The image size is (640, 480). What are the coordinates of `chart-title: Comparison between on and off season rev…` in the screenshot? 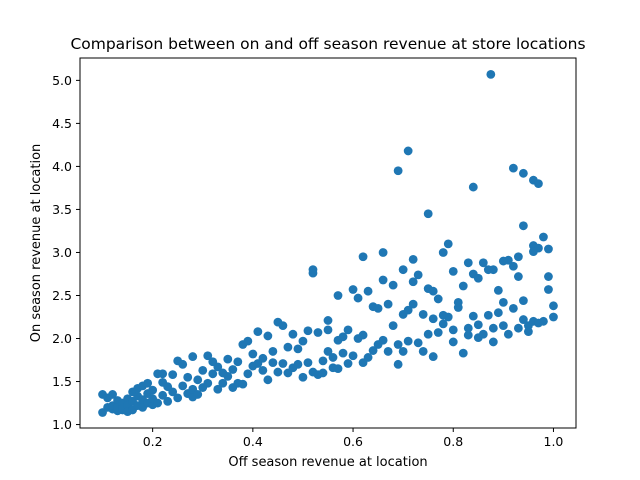 It's located at (327, 44).